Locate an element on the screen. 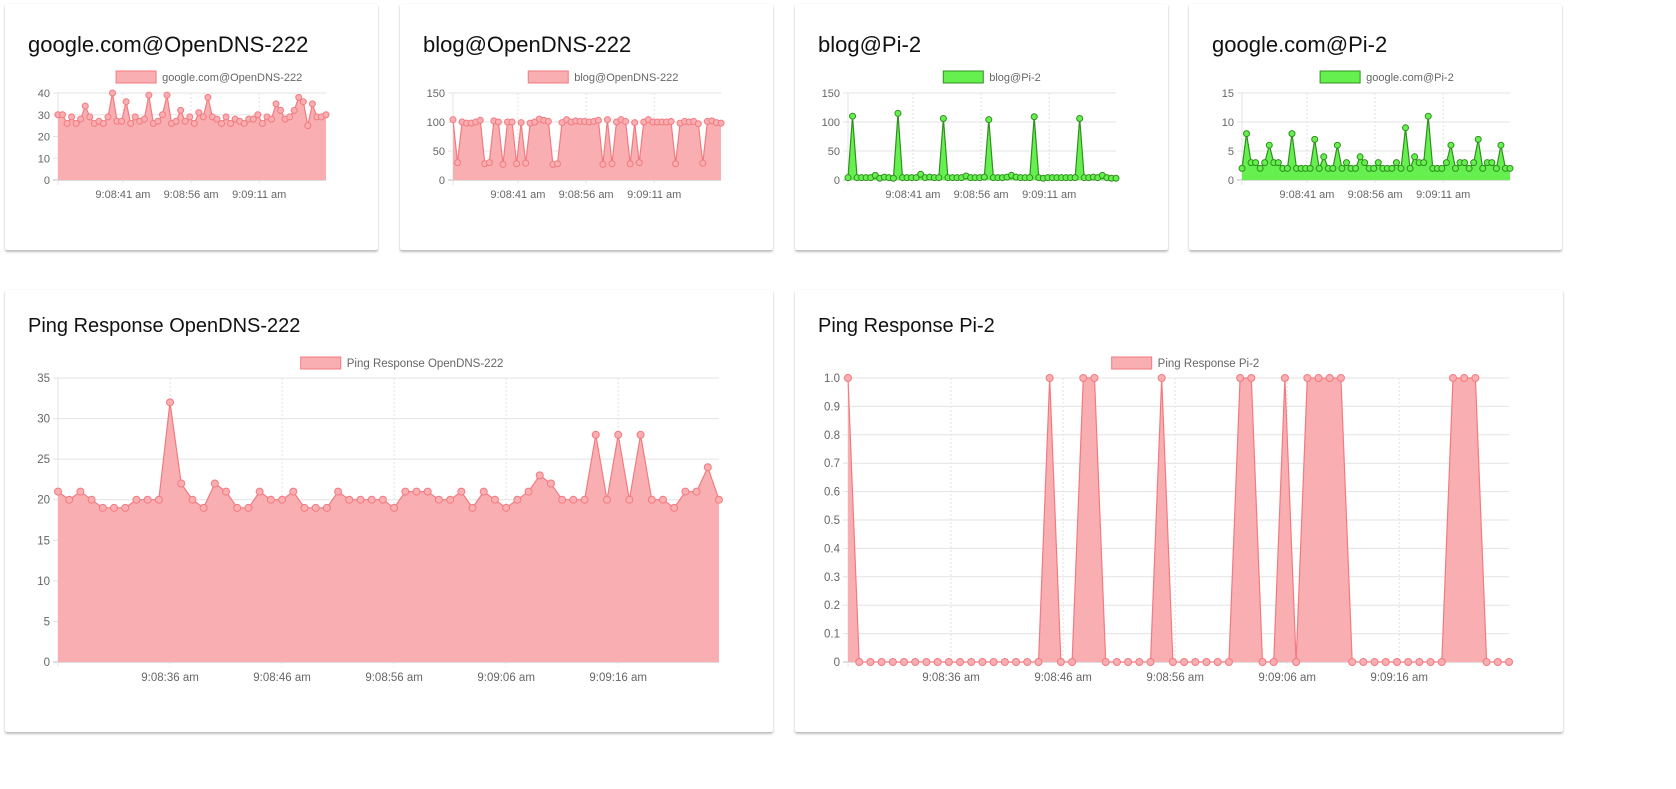 The height and width of the screenshot is (789, 1676). y-tick-label: 10 is located at coordinates (43, 582).